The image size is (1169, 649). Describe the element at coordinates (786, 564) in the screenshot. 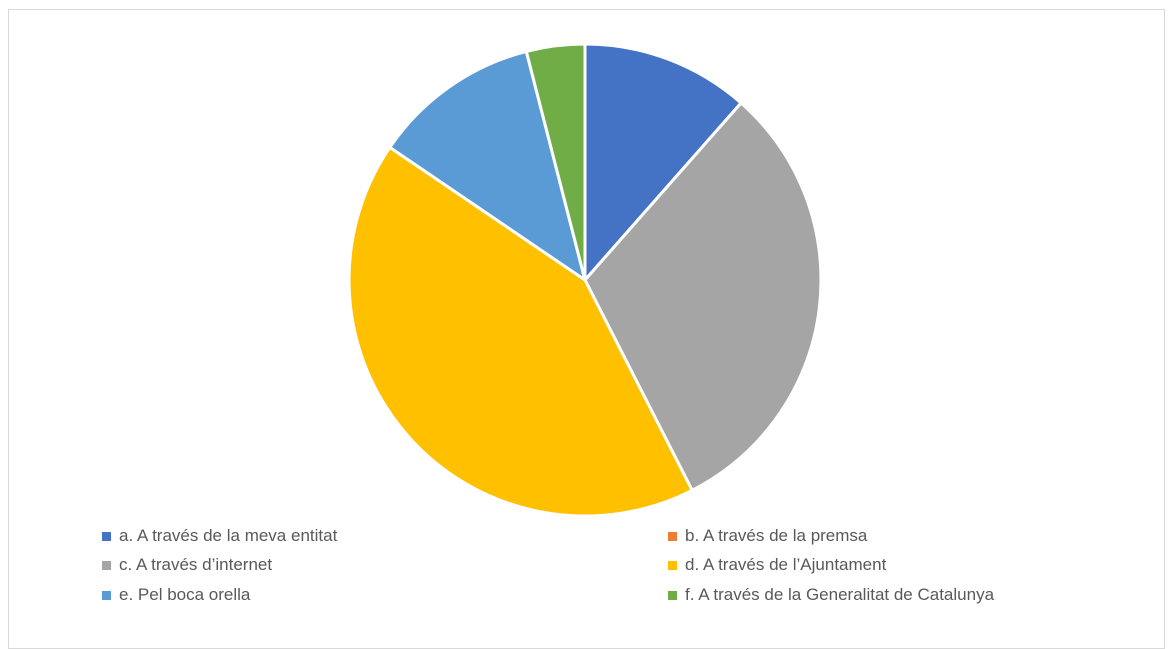

I see `legend-label: d. A través de l’Ajuntament` at that location.